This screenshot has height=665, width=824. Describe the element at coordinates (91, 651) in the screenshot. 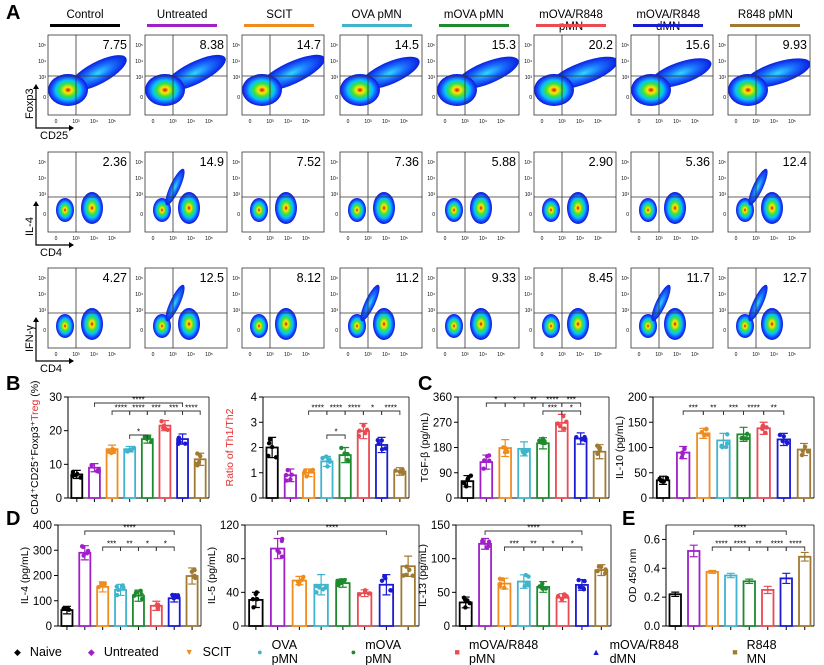

I see `legend-marker-icon: ◆` at that location.